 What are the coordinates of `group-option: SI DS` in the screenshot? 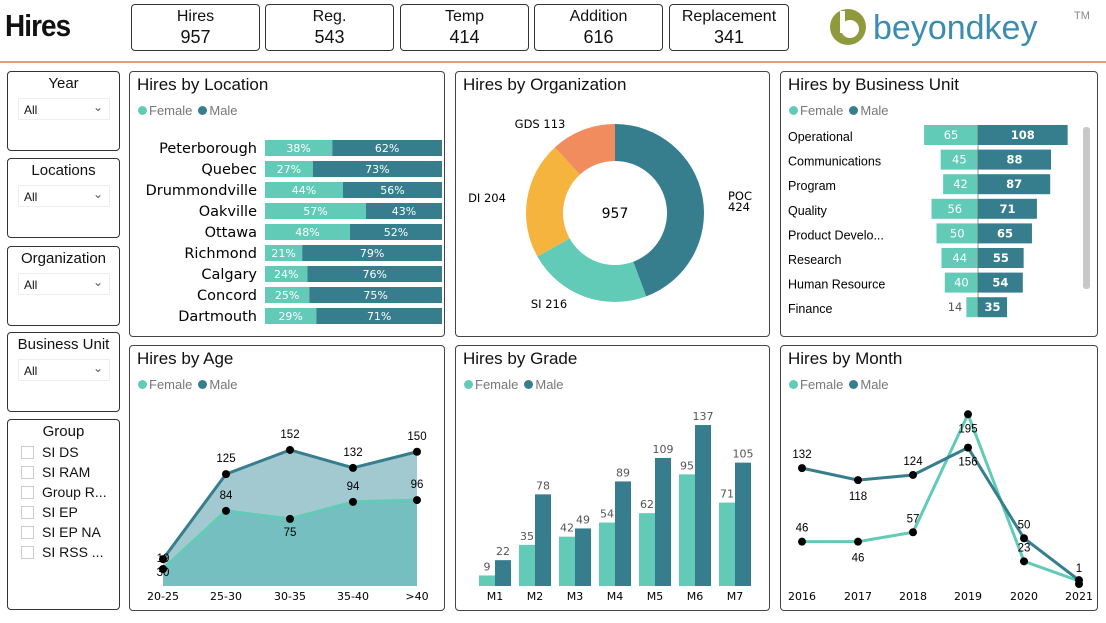 It's located at (70, 452).